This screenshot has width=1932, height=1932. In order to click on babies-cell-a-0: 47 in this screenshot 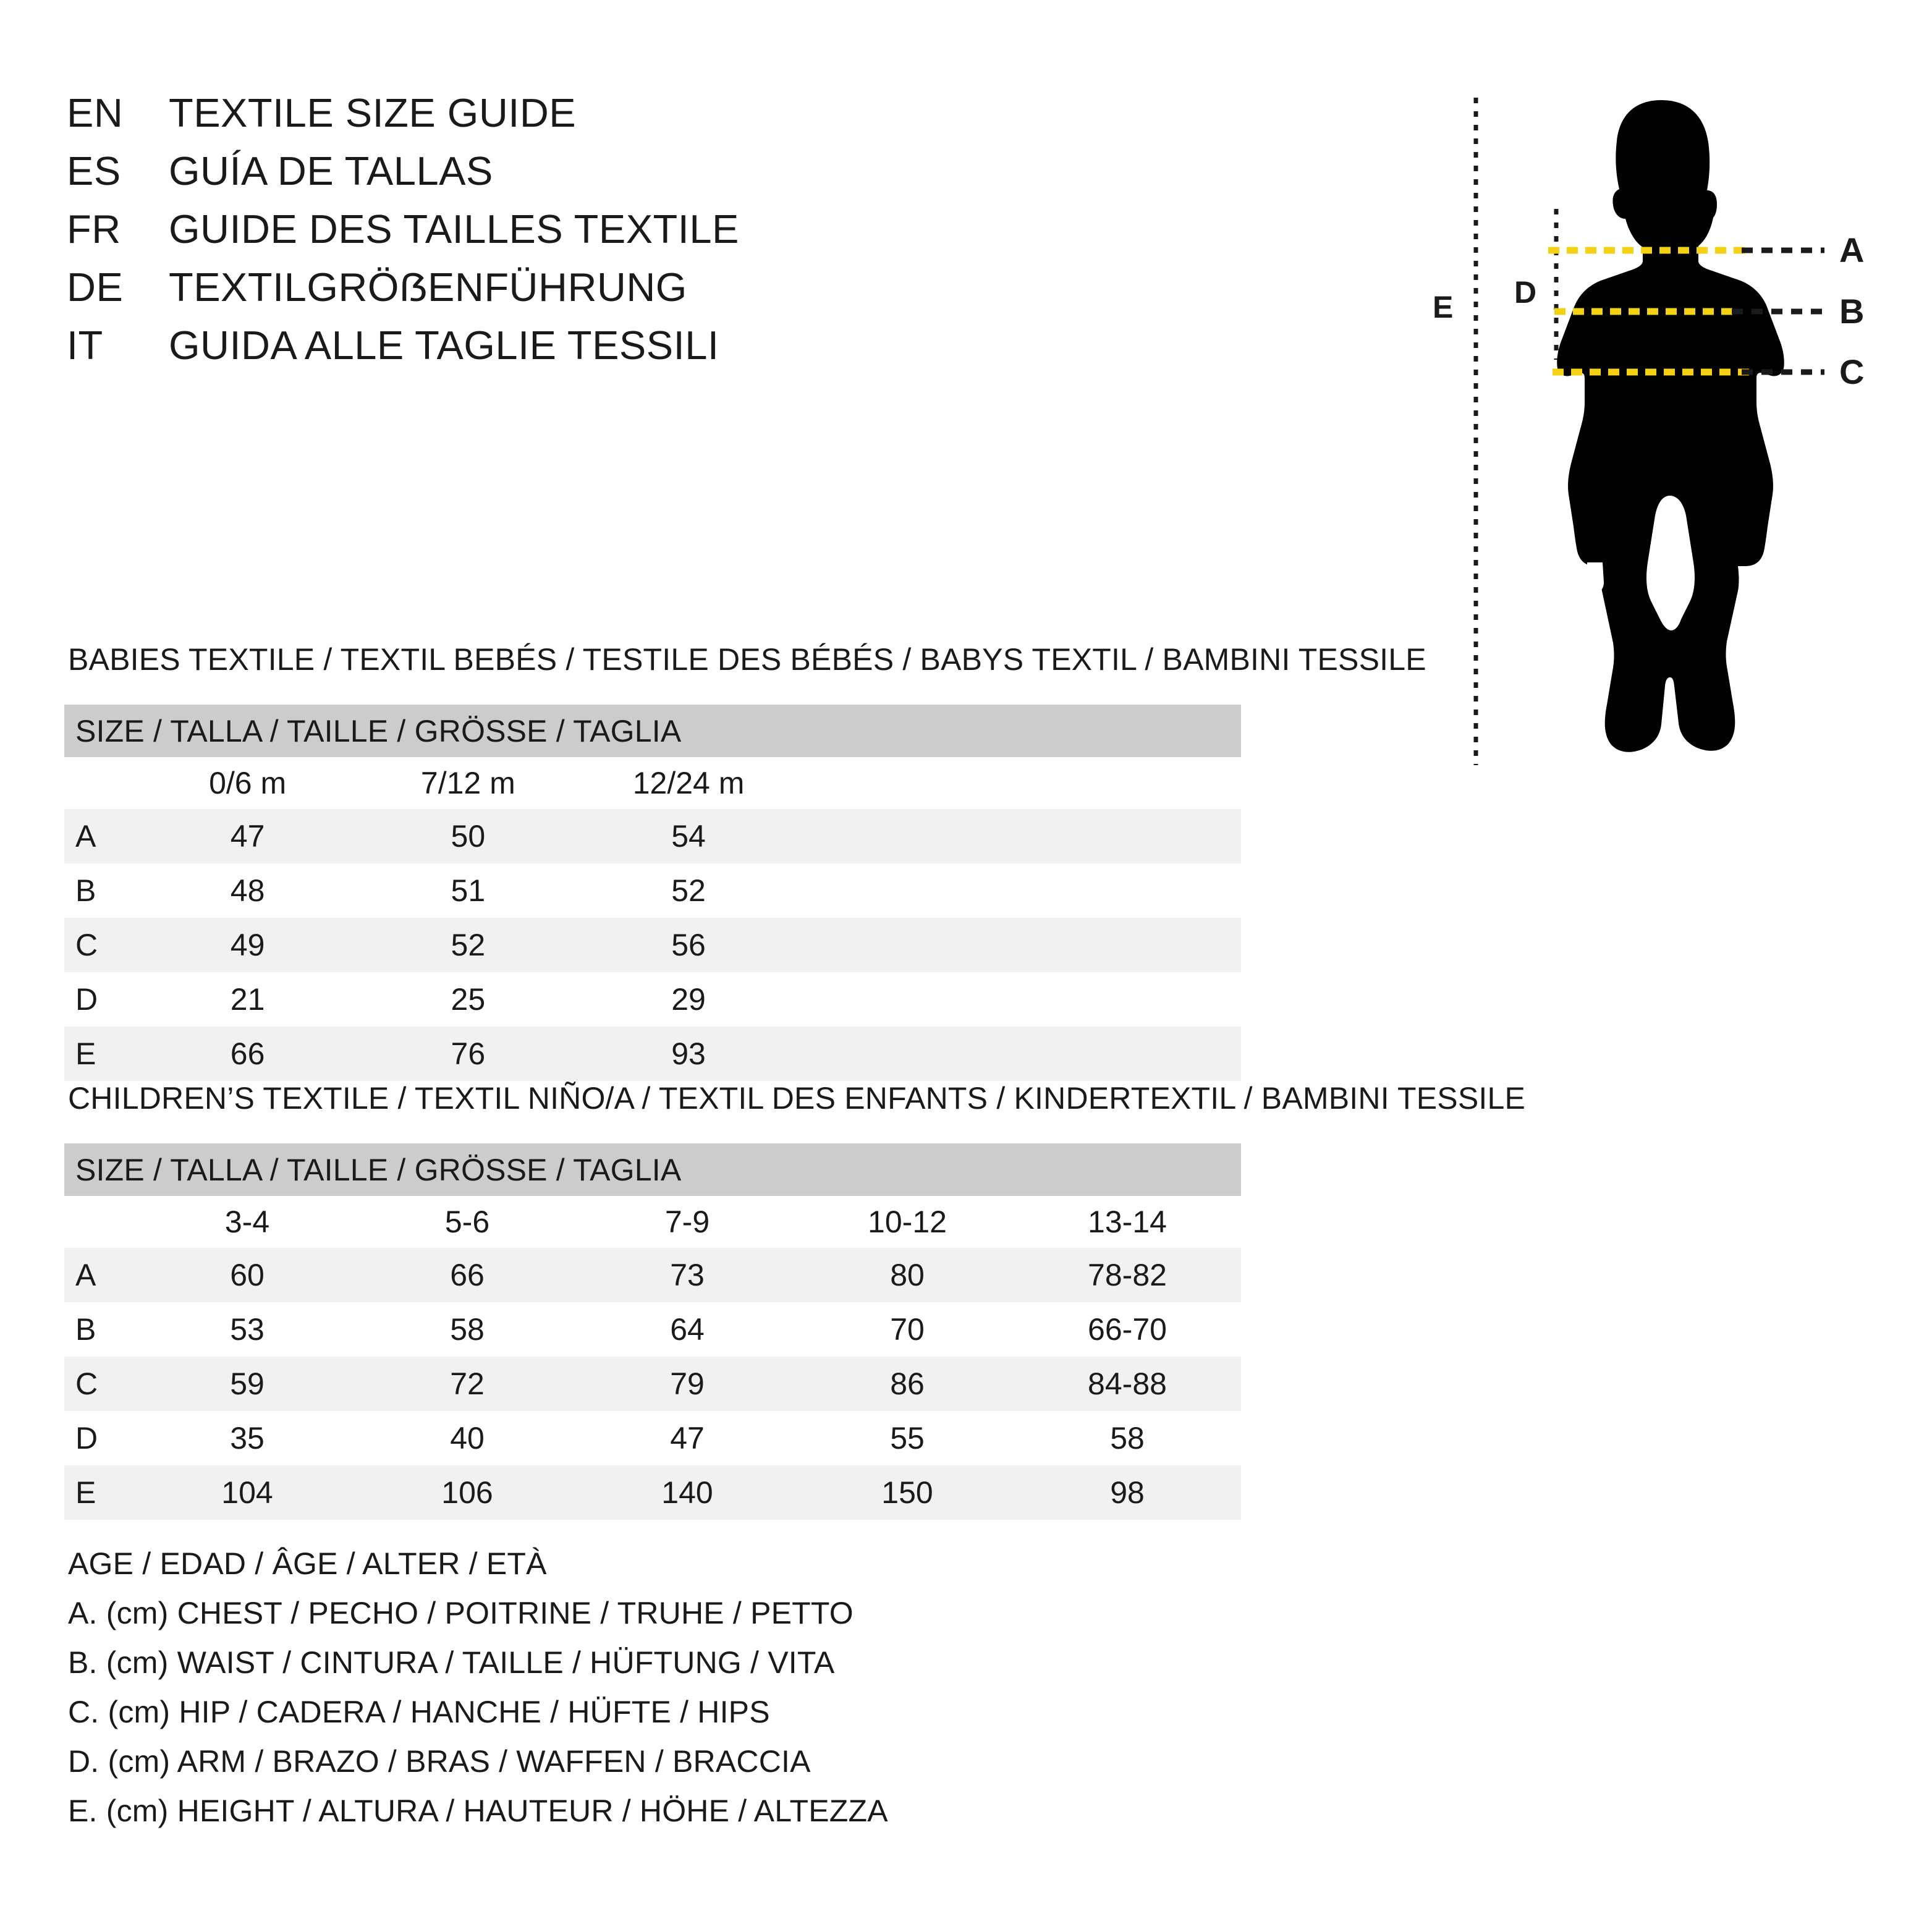, I will do `click(247, 836)`.